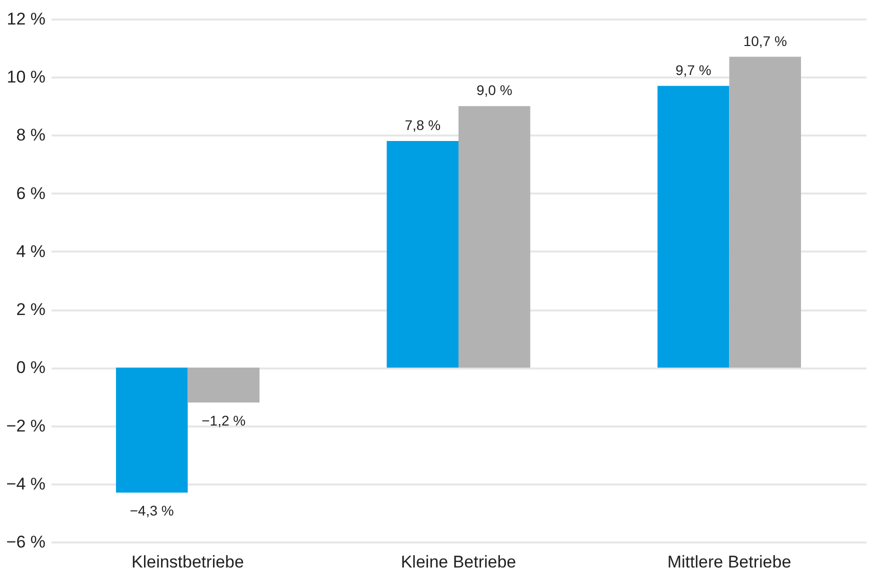 The image size is (895, 576). Describe the element at coordinates (26, 542) in the screenshot. I see `y-tick-label: −6 %` at that location.